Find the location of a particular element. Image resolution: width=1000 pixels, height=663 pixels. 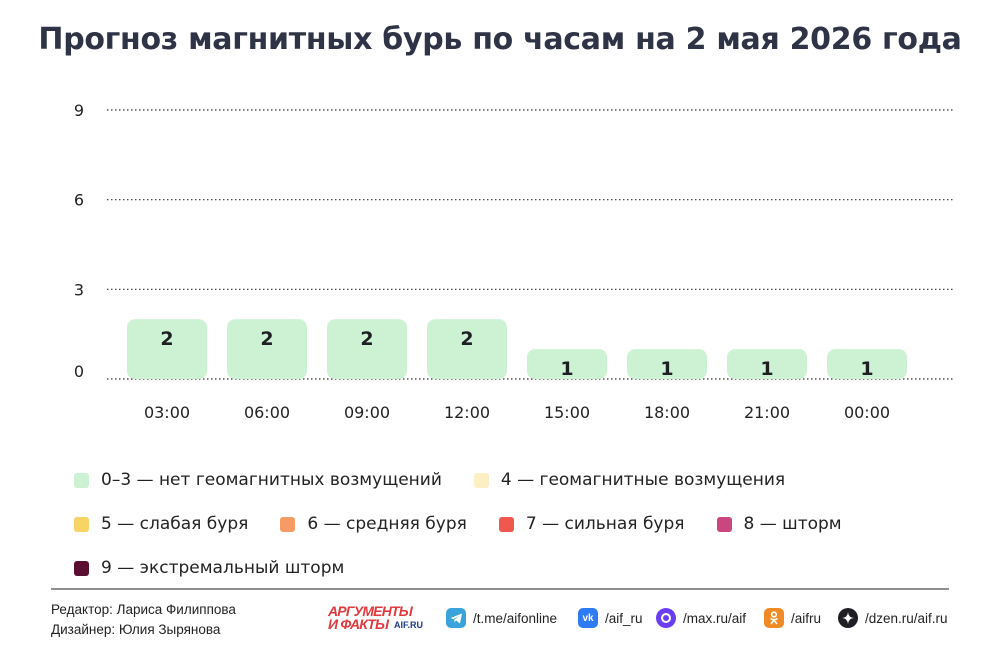

designer-credit: Дизайнер: Юлия Зырянова is located at coordinates (136, 629).